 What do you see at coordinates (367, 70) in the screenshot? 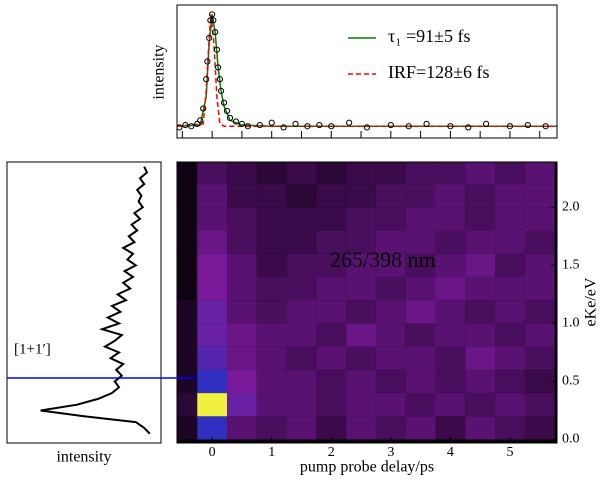
I see `fit-line` at bounding box center [367, 70].